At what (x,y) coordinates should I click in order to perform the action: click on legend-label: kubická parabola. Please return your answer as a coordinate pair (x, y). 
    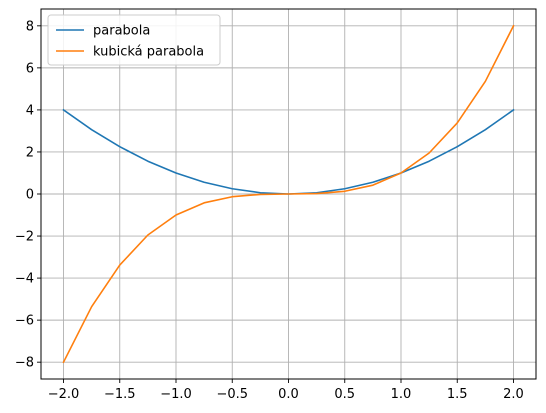
    Looking at the image, I should click on (148, 52).